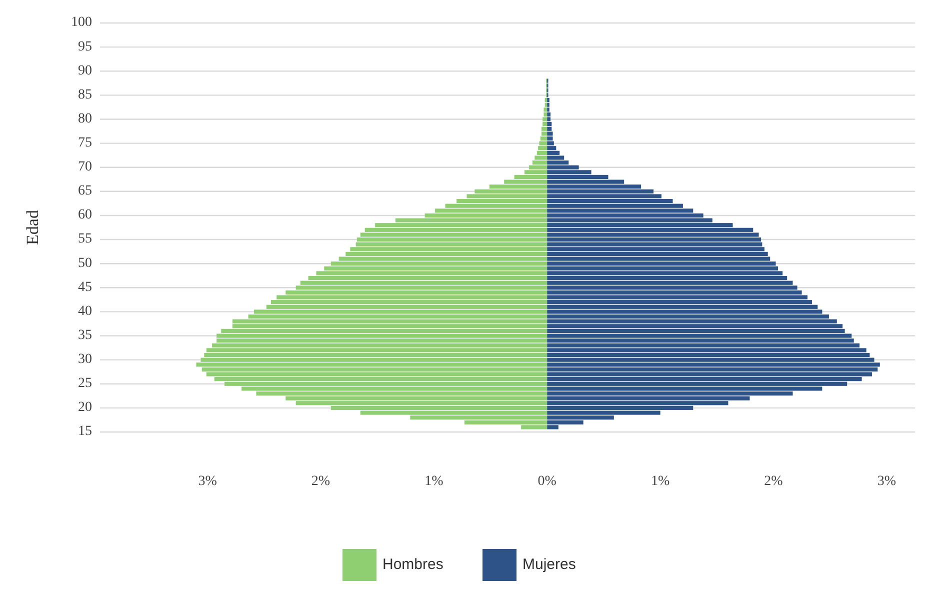  Describe the element at coordinates (413, 564) in the screenshot. I see `legend-label: Hombres` at that location.